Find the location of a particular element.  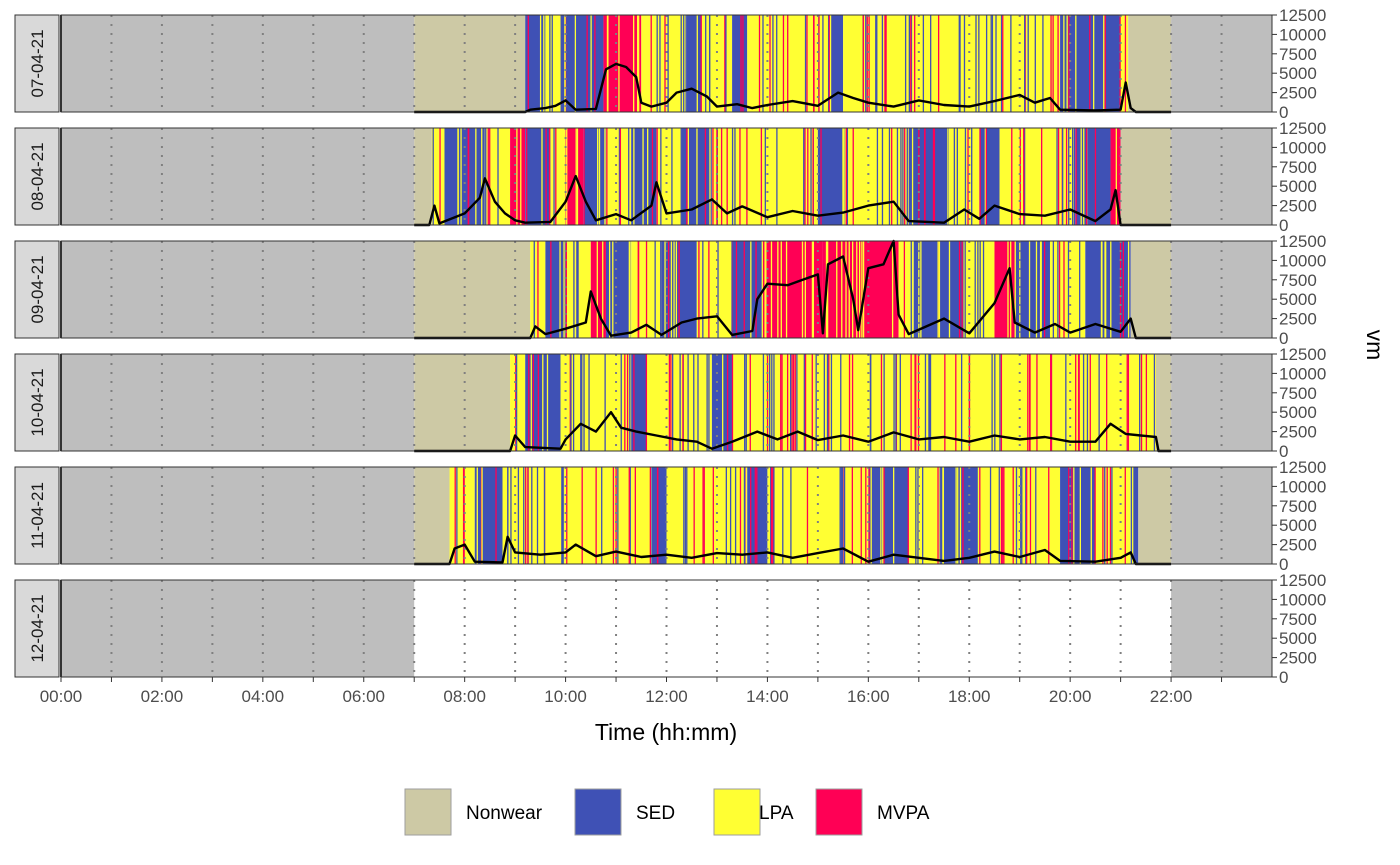

panel-date-label: 07-04-21 is located at coordinates (37, 63).